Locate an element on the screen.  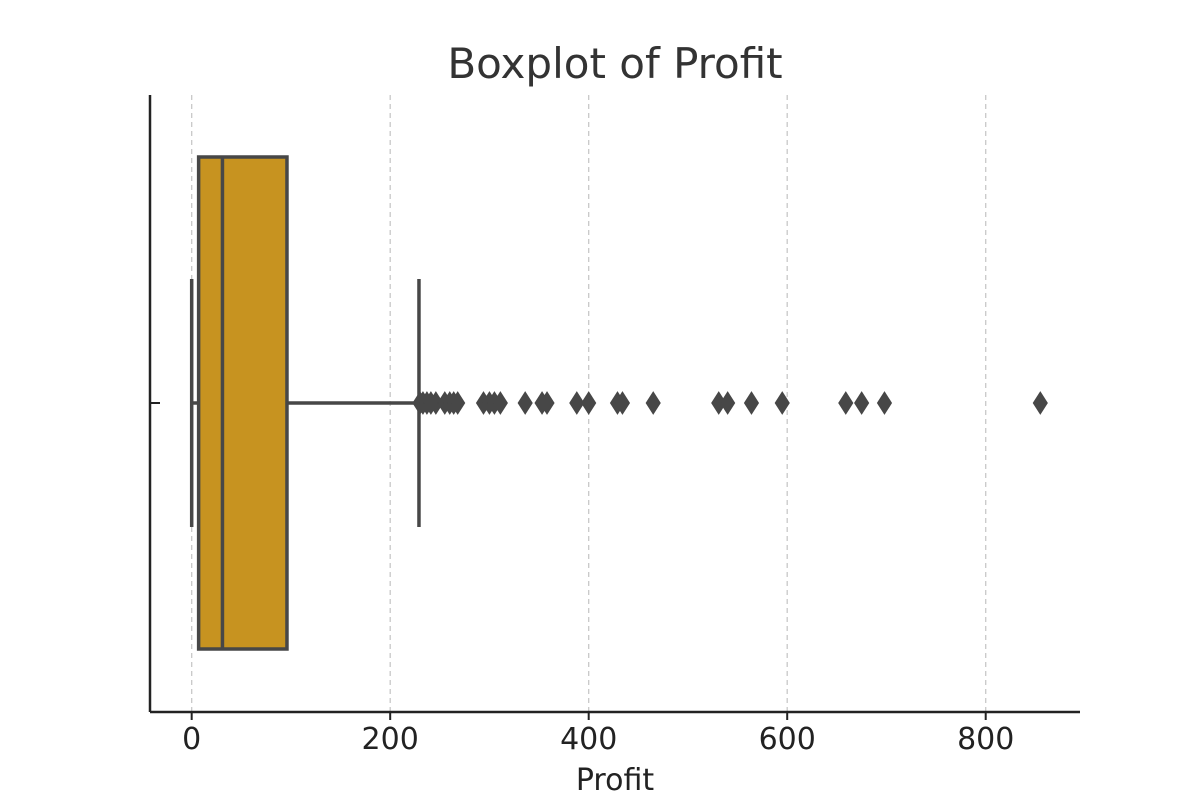
x-axis-ticks: 0 200 400 600 800 is located at coordinates (598, 734).